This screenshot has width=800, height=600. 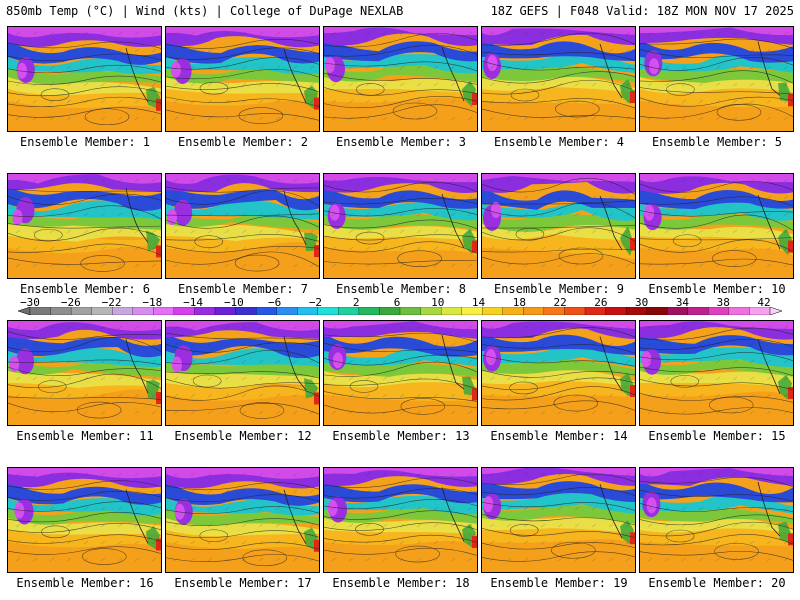 What do you see at coordinates (560, 302) in the screenshot?
I see `colorbar-tick-label: 22` at bounding box center [560, 302].